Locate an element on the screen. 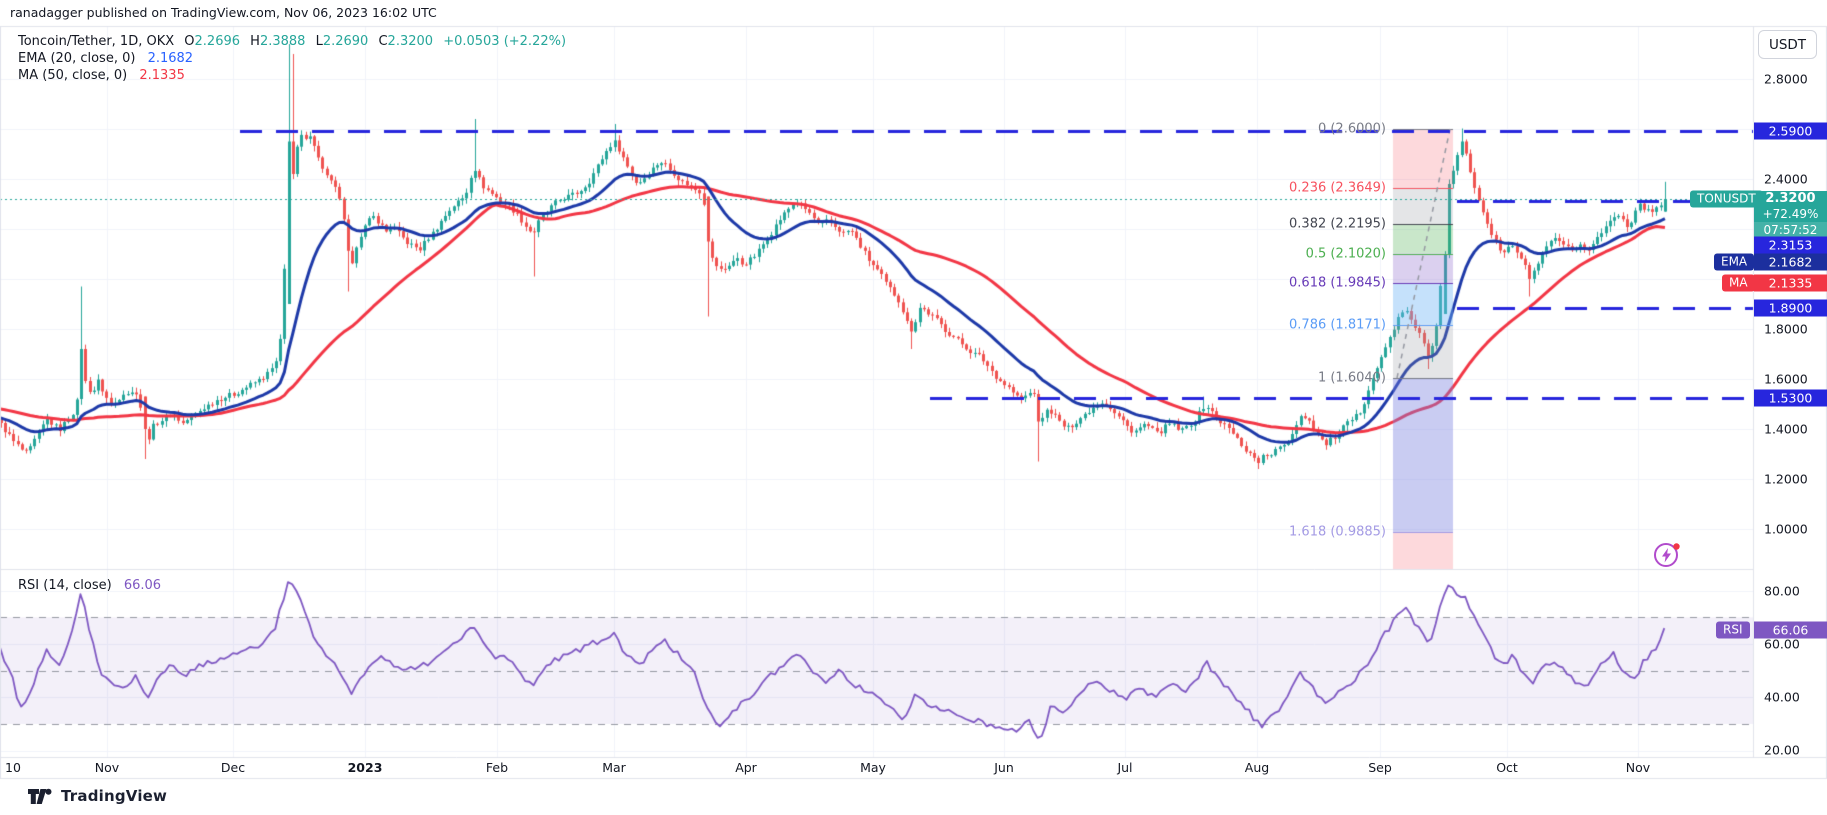 The image size is (1827, 815). fib-level-label: 0.382 (2.2195) is located at coordinates (1337, 224).